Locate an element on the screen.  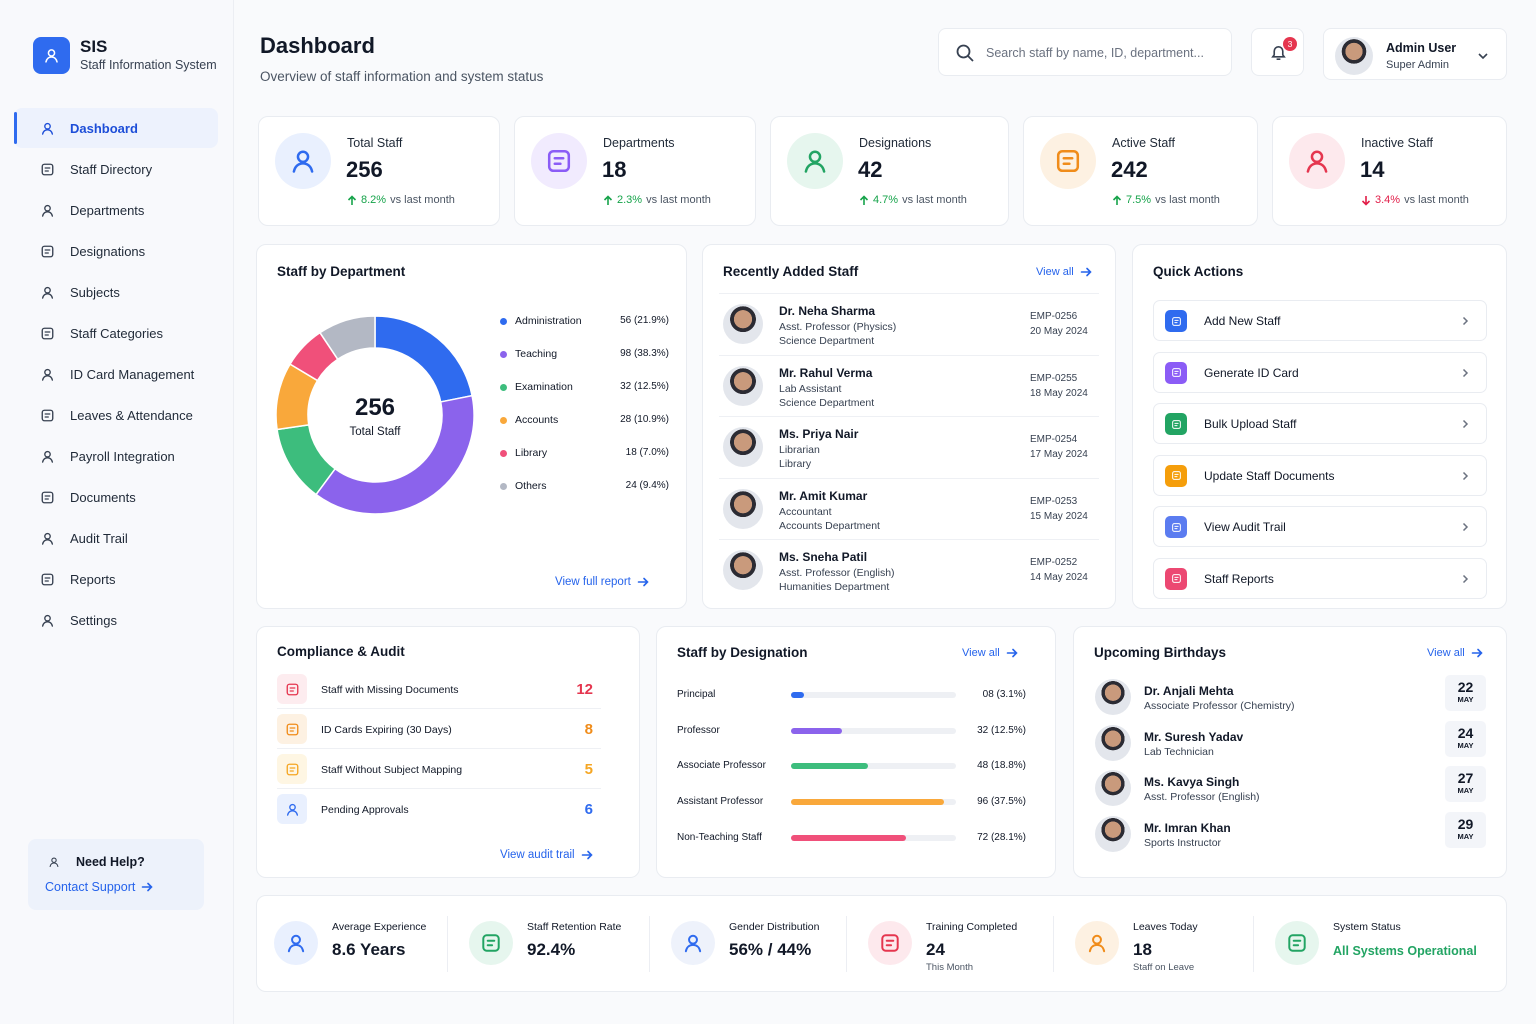
divider is located at coordinates (846, 944).